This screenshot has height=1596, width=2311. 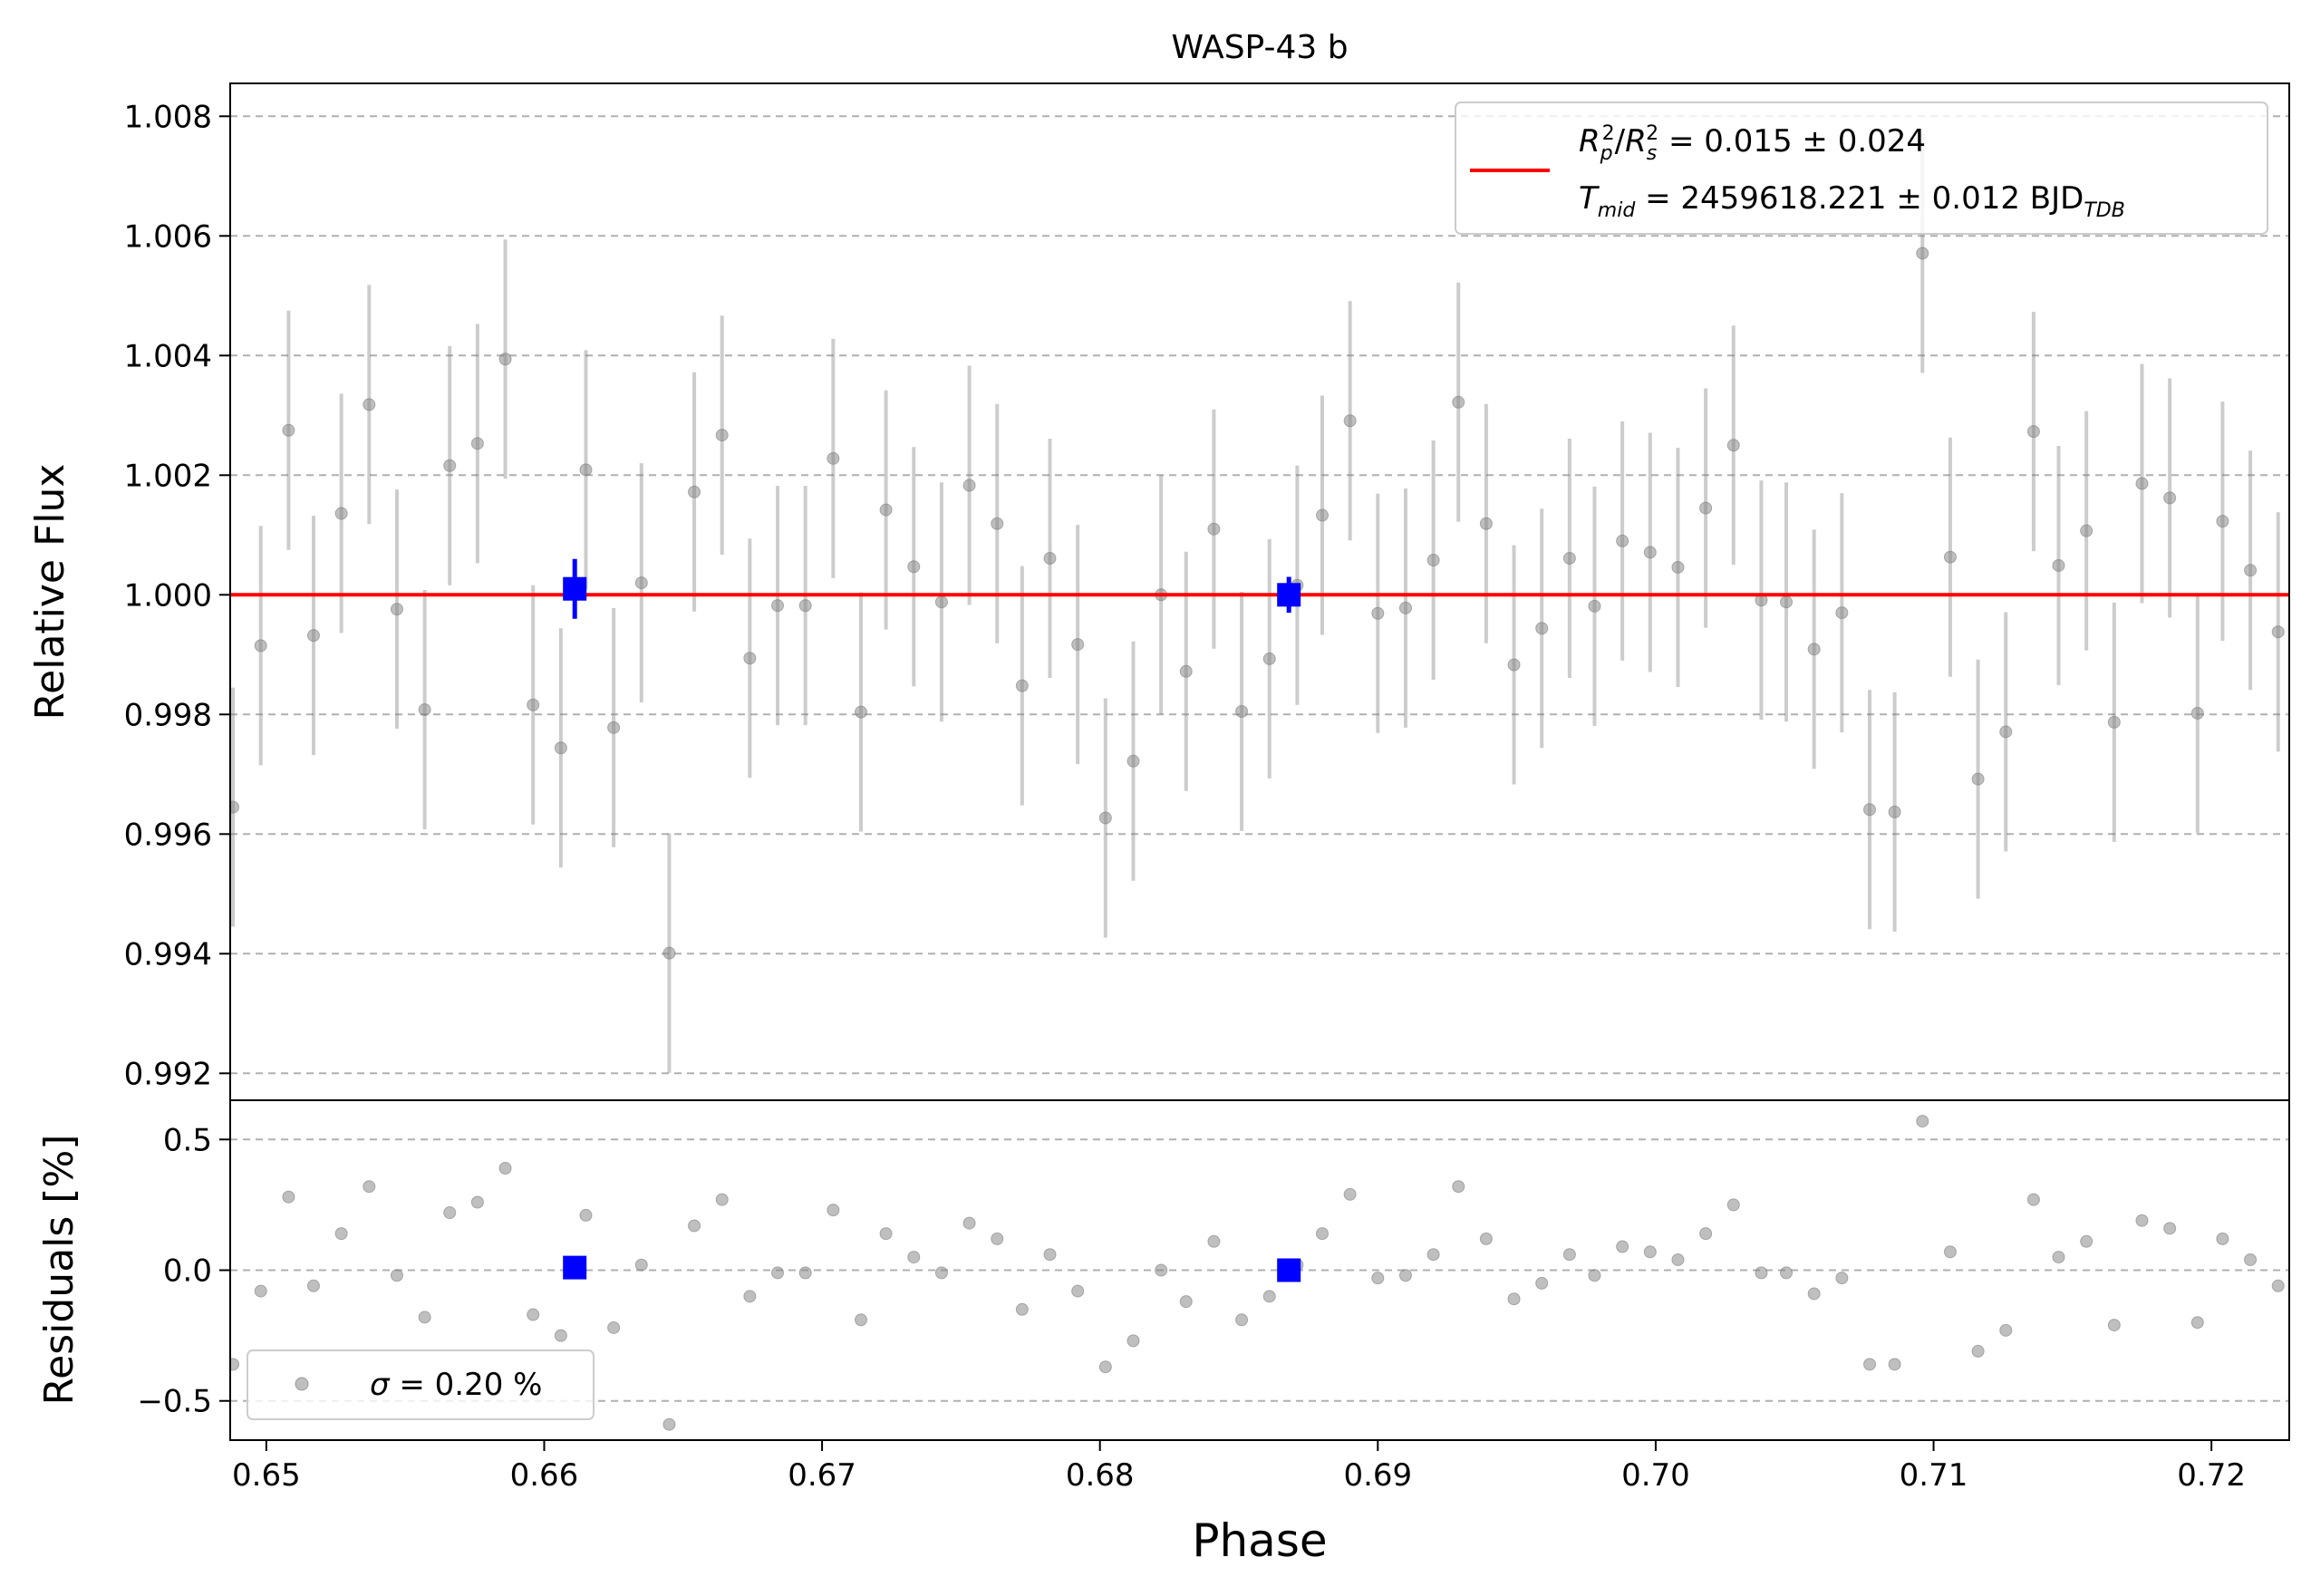 What do you see at coordinates (168, 476) in the screenshot?
I see `flux-ytick-label: 1.002` at bounding box center [168, 476].